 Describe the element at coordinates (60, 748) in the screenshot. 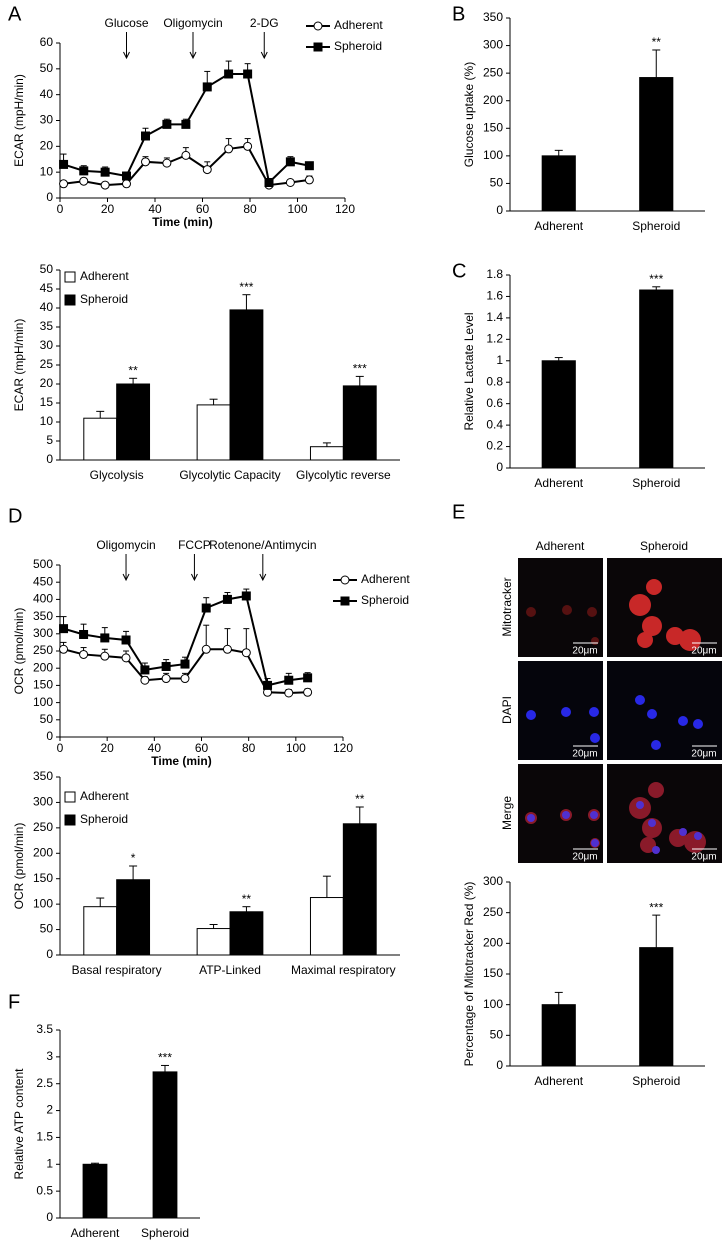

I see `x-tick-label: 0` at that location.